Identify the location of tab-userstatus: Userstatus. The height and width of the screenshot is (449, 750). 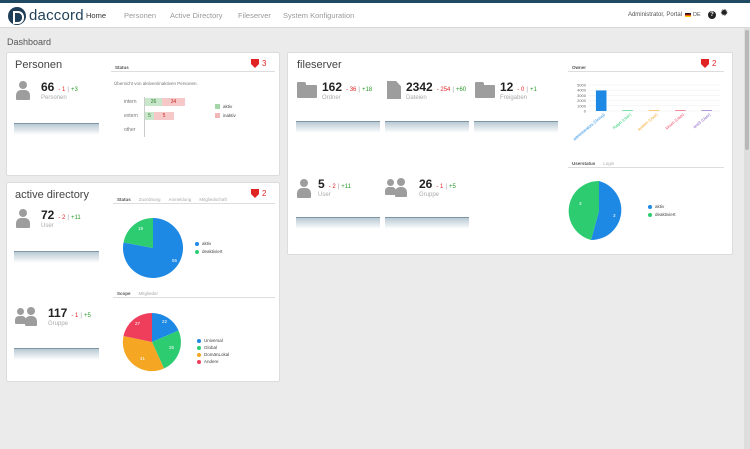
(584, 163).